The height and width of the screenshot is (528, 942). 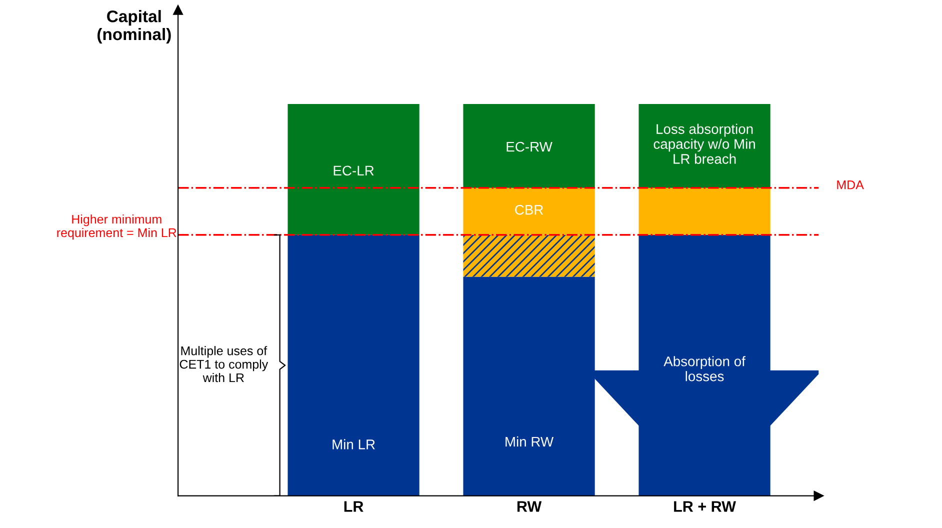 What do you see at coordinates (224, 364) in the screenshot?
I see `annotation: Multiple uses of CET1 to comply with LR` at bounding box center [224, 364].